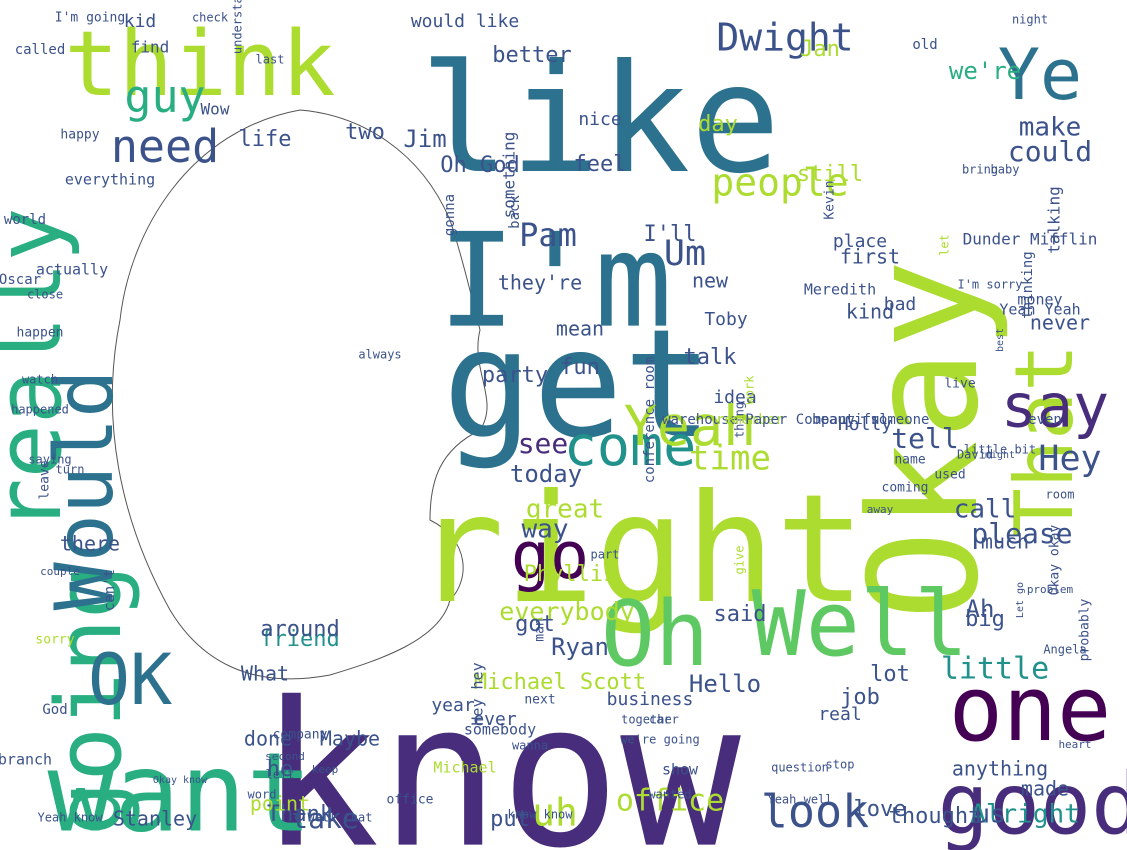 Image resolution: width=1127 pixels, height=850 pixels. What do you see at coordinates (90, 544) in the screenshot?
I see `word-there: there` at bounding box center [90, 544].